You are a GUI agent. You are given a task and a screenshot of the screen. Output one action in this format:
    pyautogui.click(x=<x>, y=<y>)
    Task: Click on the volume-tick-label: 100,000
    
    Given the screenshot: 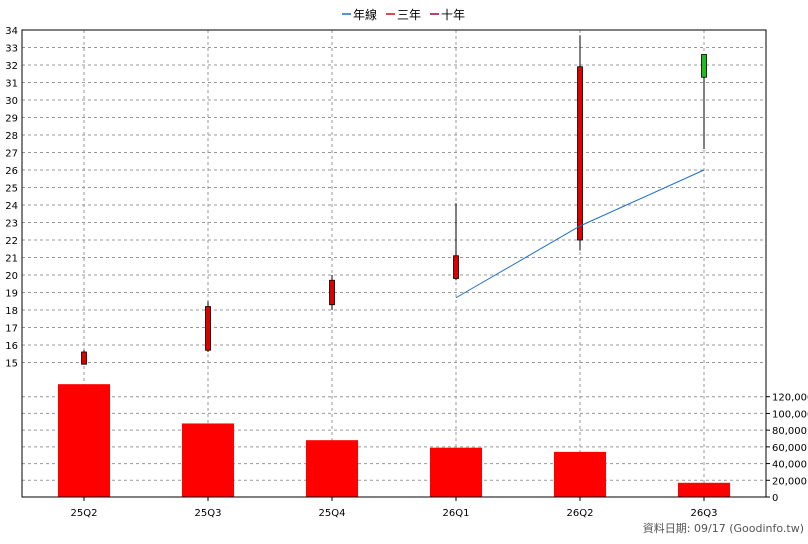 What is the action you would take?
    pyautogui.click(x=790, y=414)
    